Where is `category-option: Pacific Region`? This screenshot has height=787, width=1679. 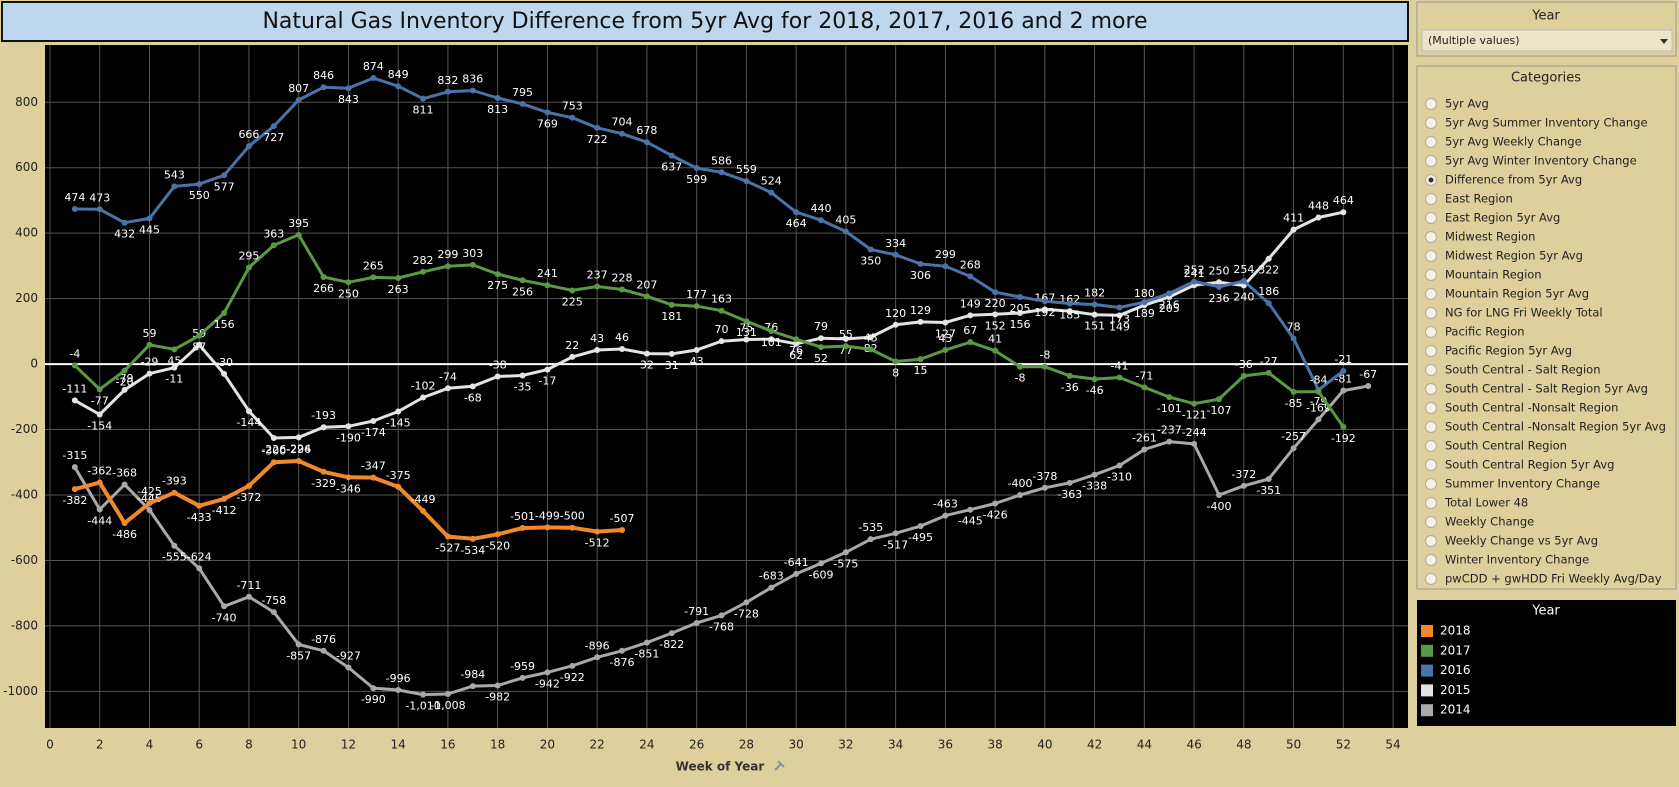 category-option: Pacific Region is located at coordinates (1485, 332).